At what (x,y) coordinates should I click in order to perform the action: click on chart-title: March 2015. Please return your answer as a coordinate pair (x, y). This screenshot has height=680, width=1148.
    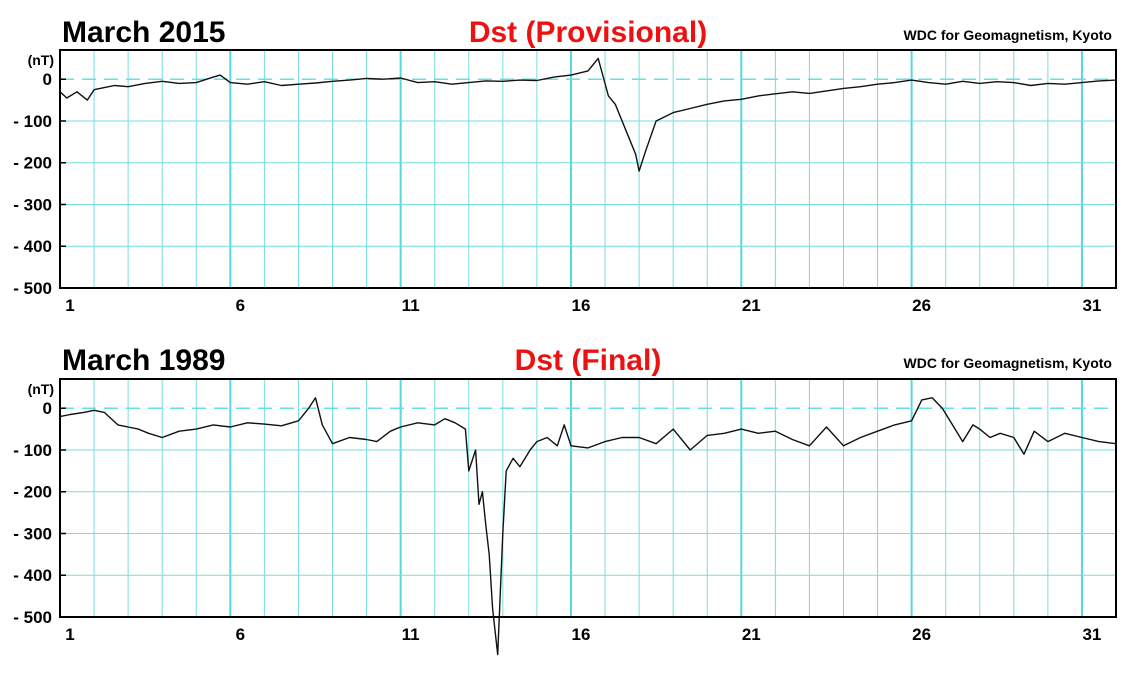
    Looking at the image, I should click on (143, 32).